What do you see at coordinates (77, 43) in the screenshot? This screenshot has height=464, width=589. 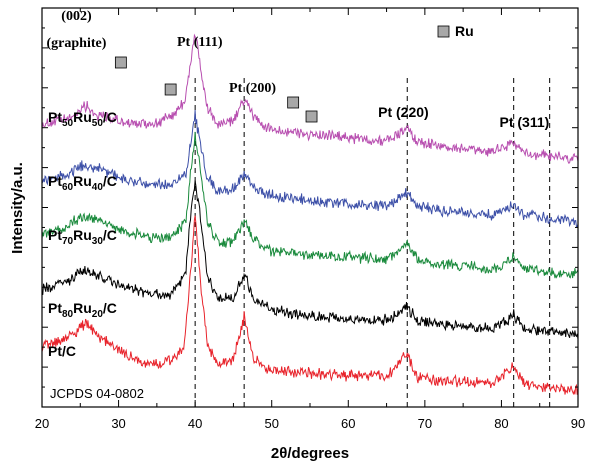 I see `peak-label: (graphite)` at bounding box center [77, 43].